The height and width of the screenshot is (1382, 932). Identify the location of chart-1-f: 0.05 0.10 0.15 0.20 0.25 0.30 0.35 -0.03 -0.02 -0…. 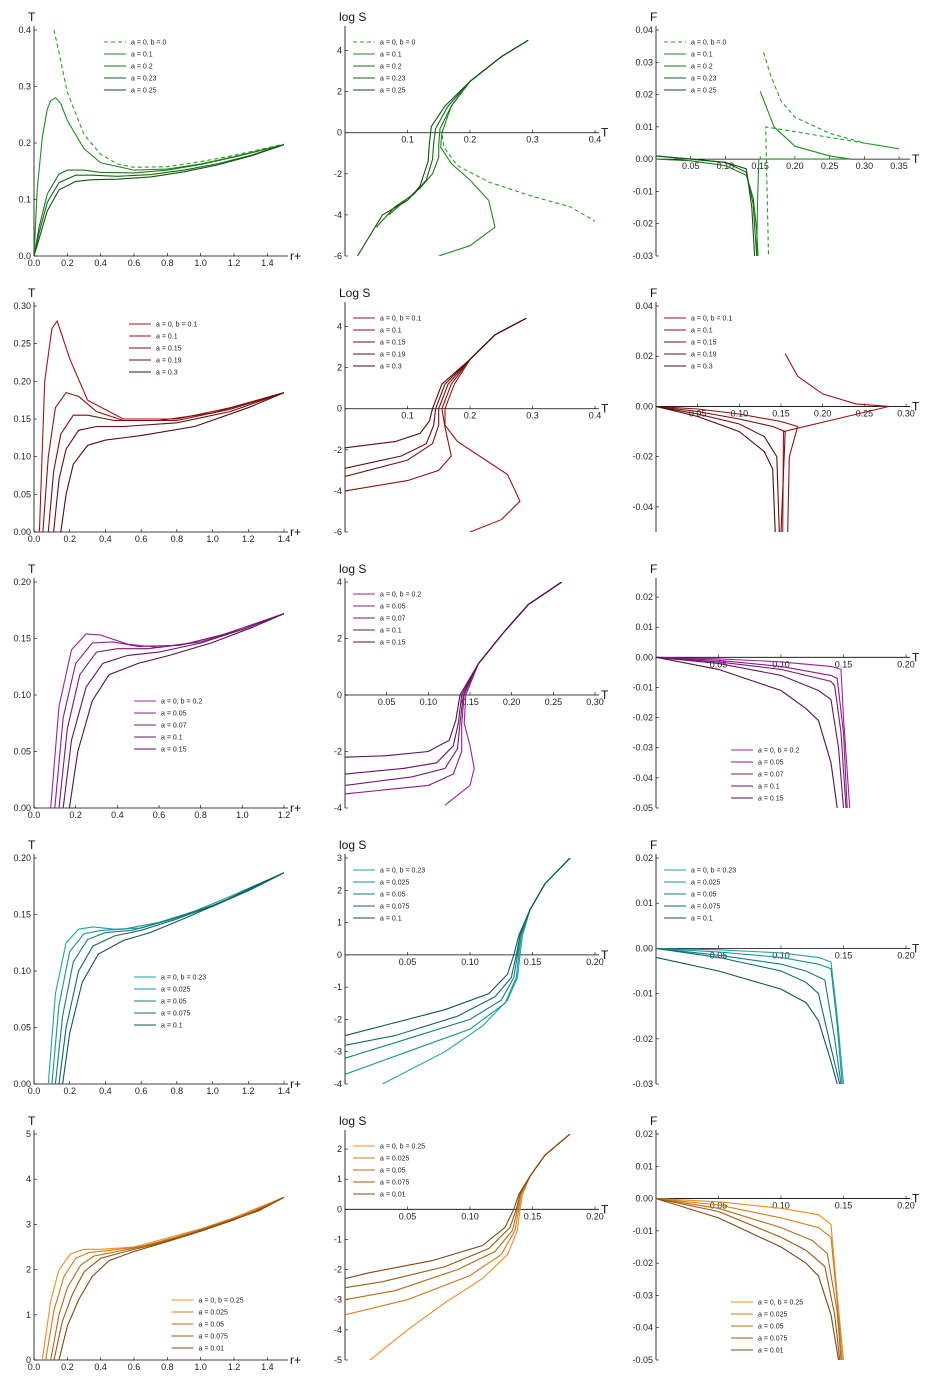
(777, 138).